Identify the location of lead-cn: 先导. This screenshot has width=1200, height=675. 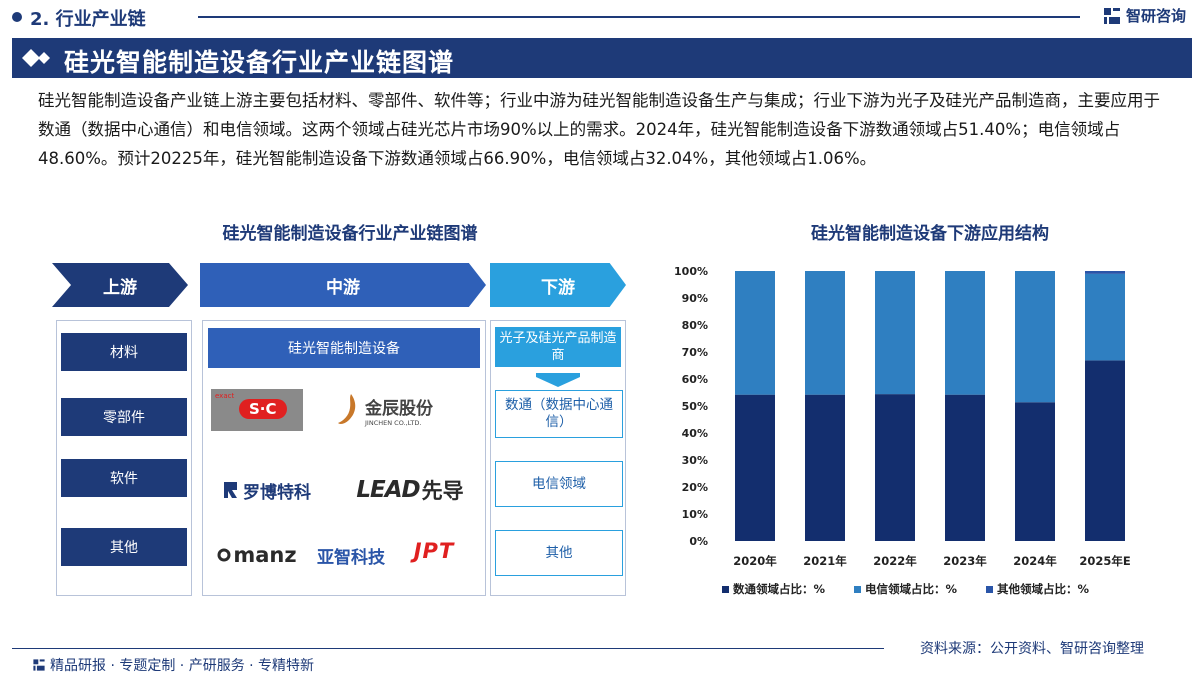
(442, 491).